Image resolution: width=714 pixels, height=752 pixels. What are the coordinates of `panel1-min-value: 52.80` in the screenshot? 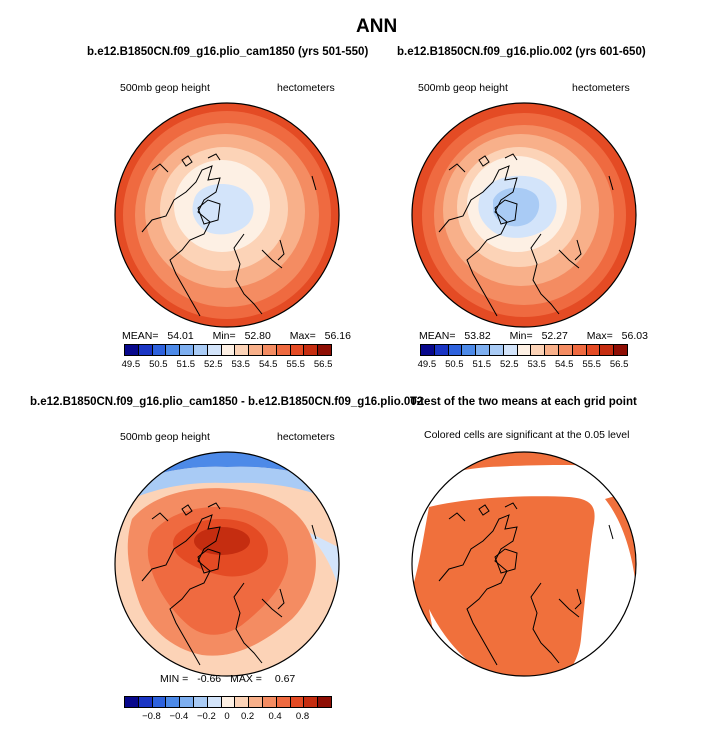 It's located at (257, 336).